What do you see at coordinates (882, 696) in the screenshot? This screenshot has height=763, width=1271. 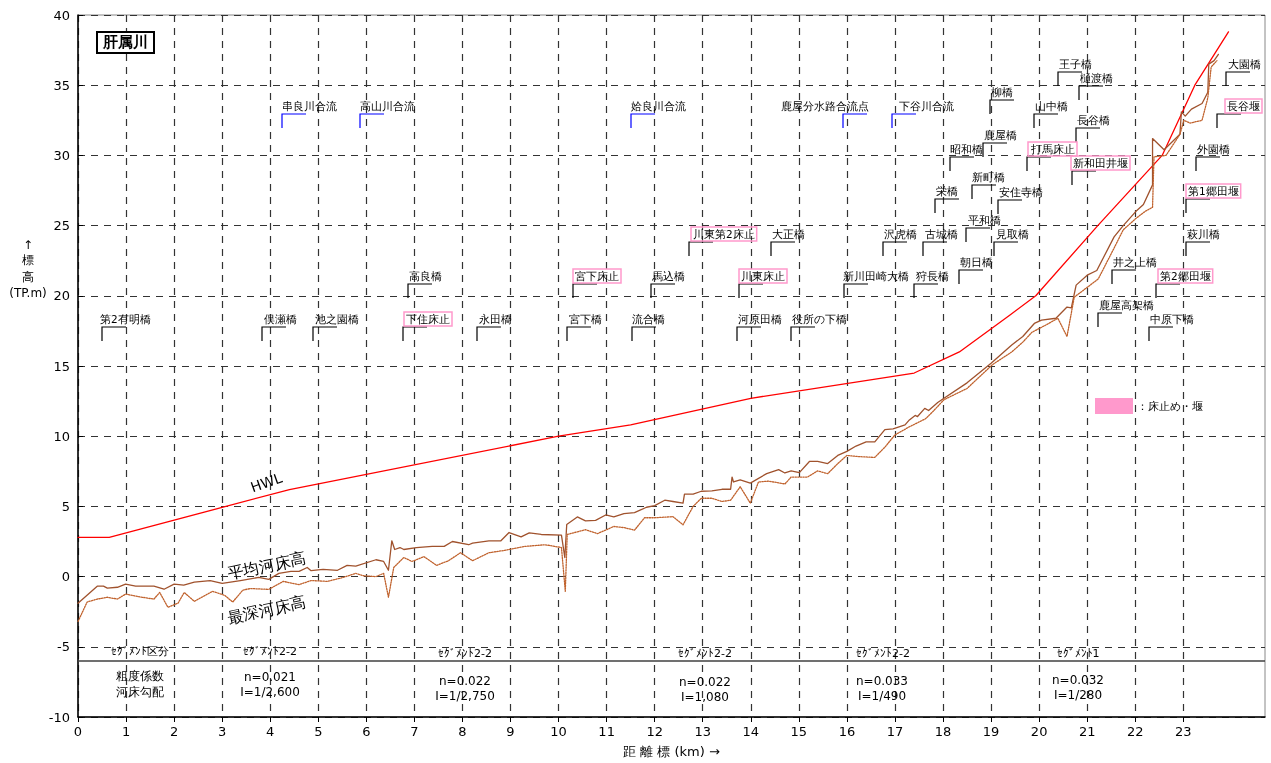 I see `annotation: I=1/490` at bounding box center [882, 696].